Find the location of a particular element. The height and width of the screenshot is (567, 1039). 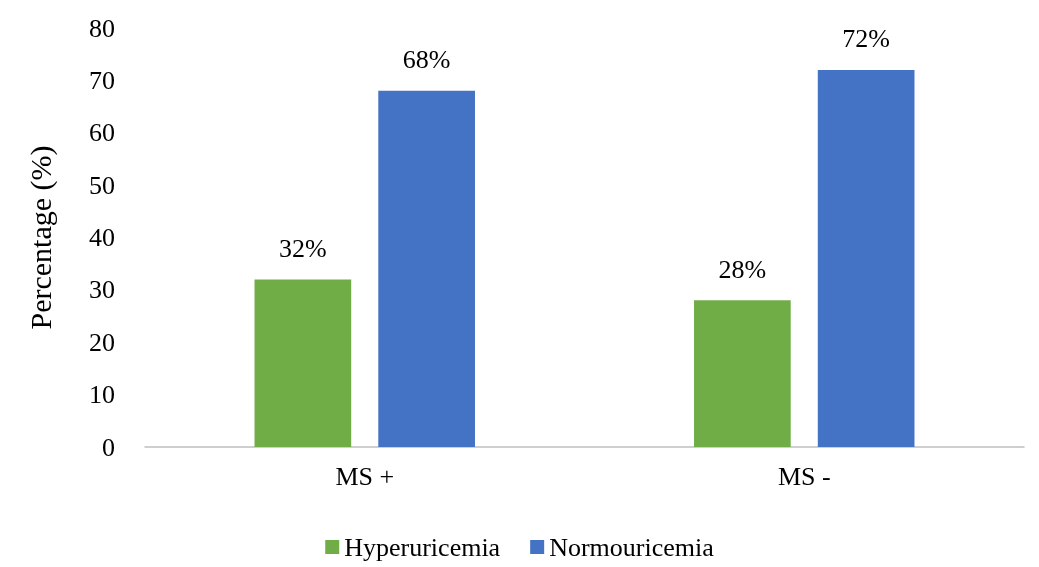

data-label: 68% is located at coordinates (426, 60).